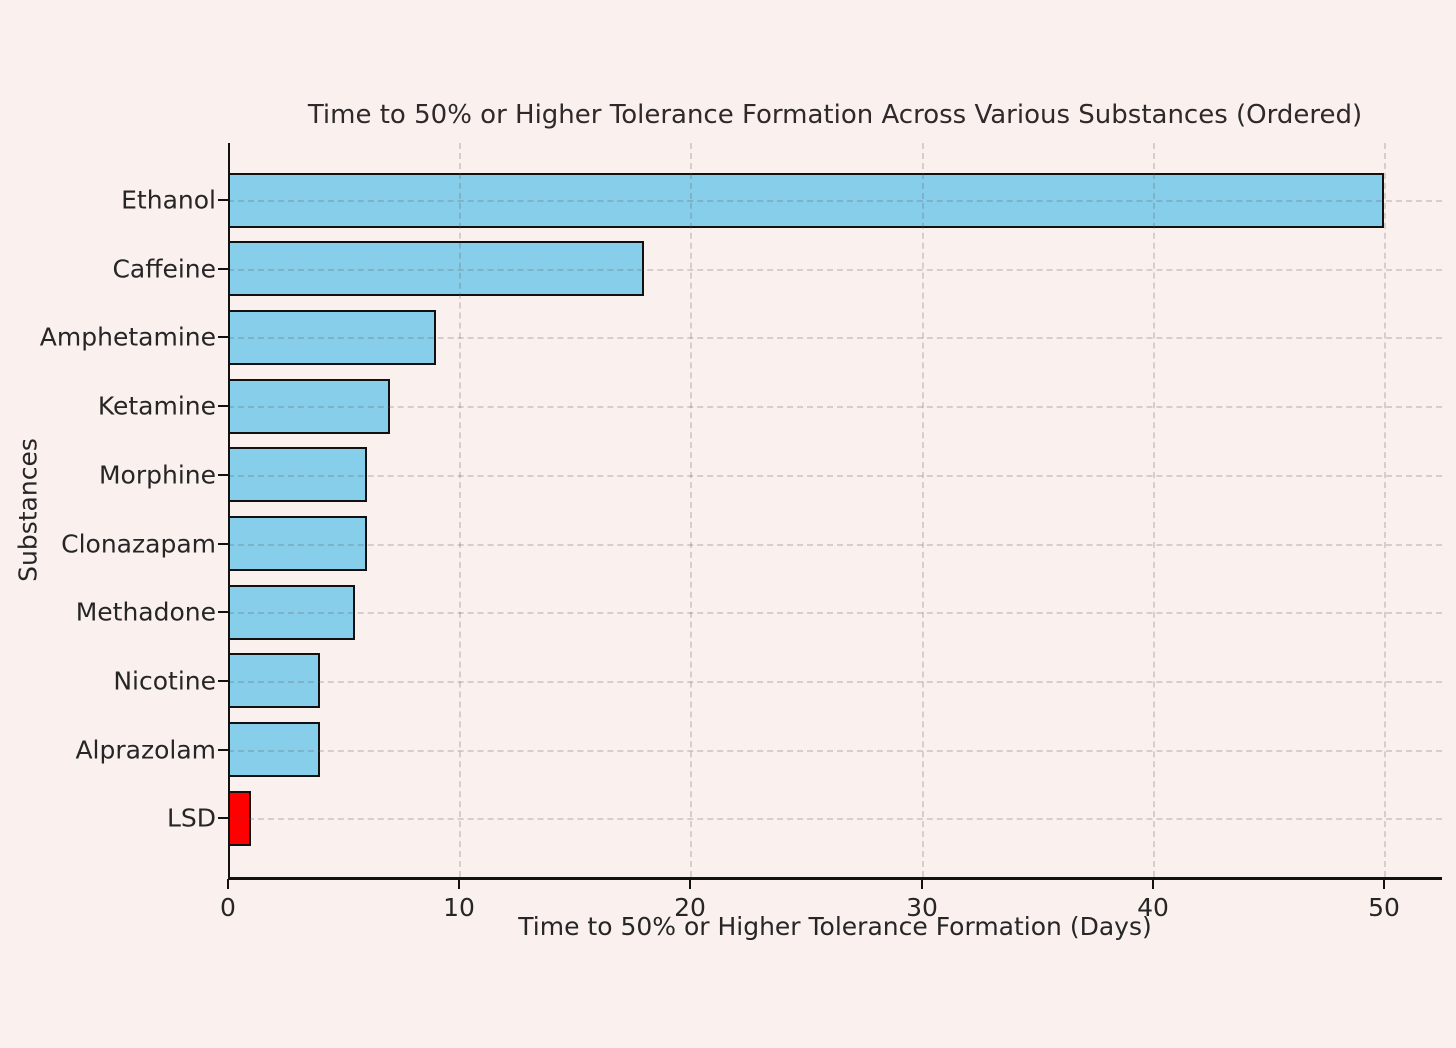 The width and height of the screenshot is (1456, 1048). I want to click on y-tick-label-clonazapam: Clonazapam, so click(138, 544).